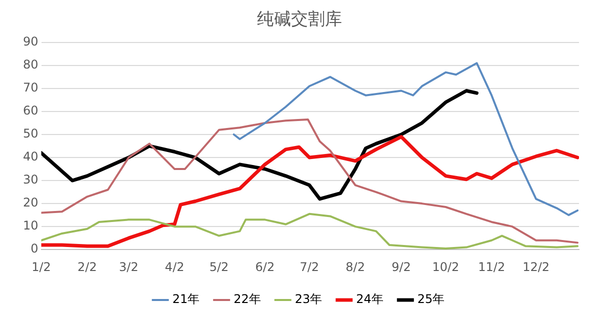 The height and width of the screenshot is (320, 609). Describe the element at coordinates (30, 111) in the screenshot. I see `y-tick-label: 60` at that location.